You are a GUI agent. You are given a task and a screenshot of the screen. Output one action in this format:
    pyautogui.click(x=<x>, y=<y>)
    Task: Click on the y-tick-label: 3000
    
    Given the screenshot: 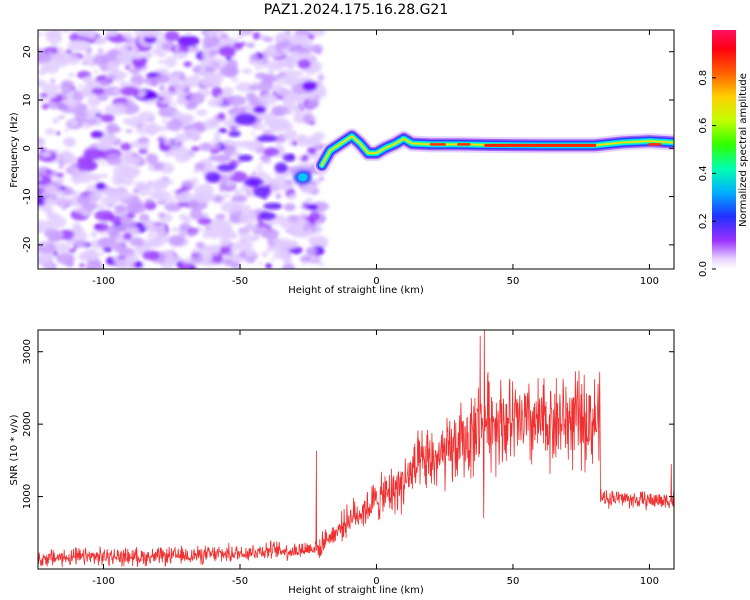 What is the action you would take?
    pyautogui.click(x=27, y=351)
    